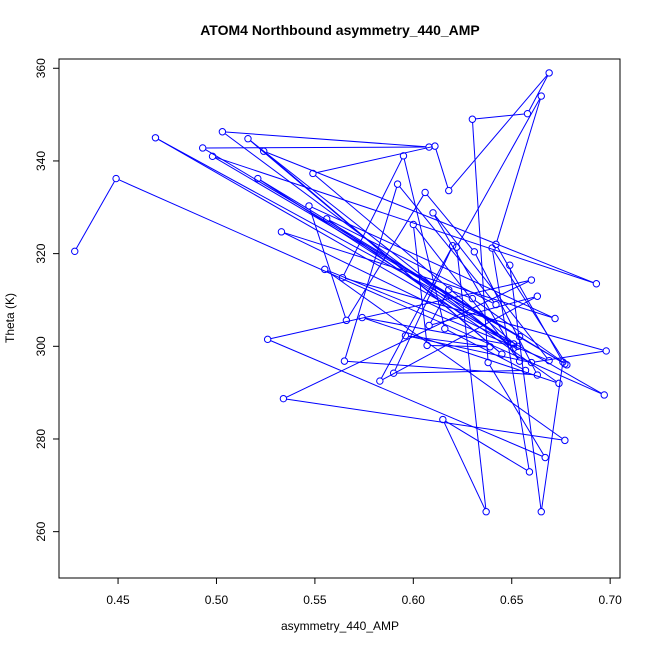  What do you see at coordinates (315, 600) in the screenshot?
I see `x-tick-label: 0.55` at bounding box center [315, 600].